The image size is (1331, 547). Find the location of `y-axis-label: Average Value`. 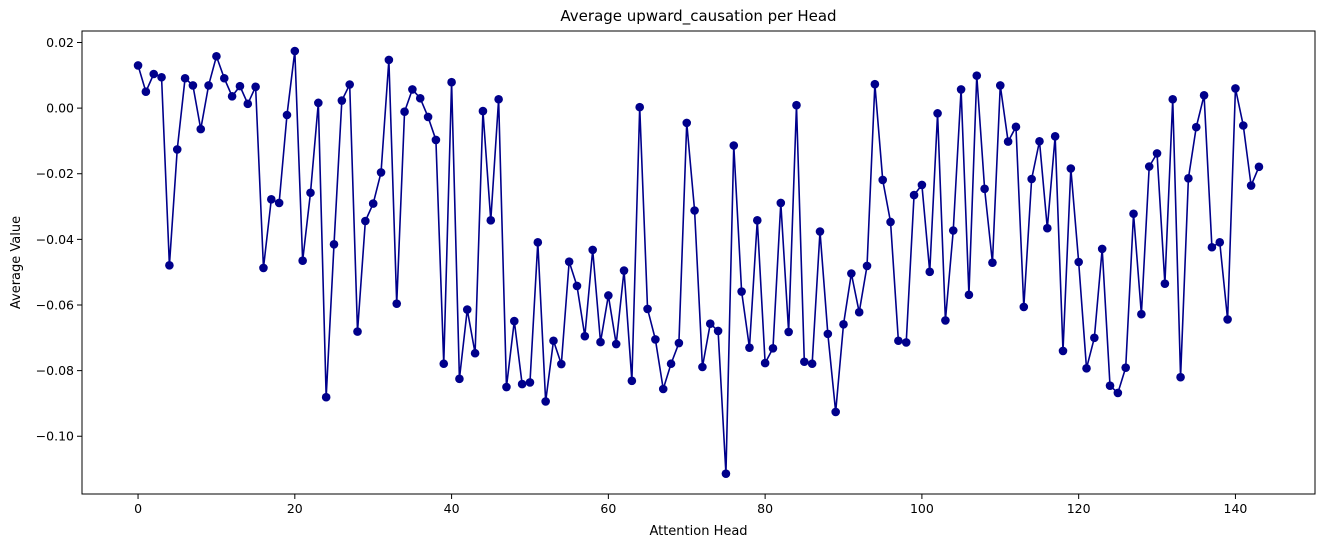

y-axis-label: Average Value is located at coordinates (16, 262).